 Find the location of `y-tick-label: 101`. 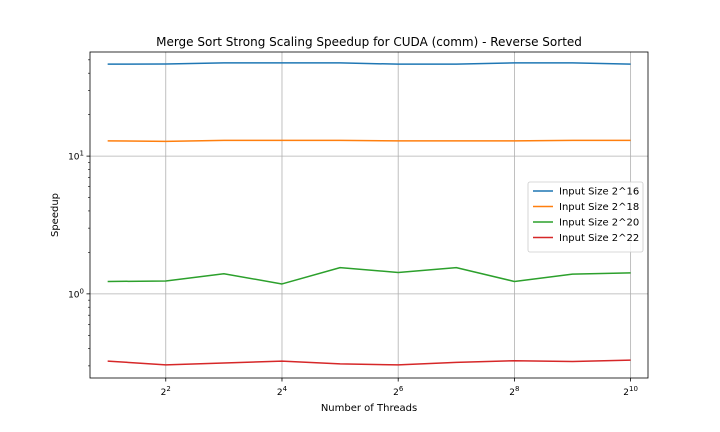

y-tick-label: 101 is located at coordinates (76, 156).